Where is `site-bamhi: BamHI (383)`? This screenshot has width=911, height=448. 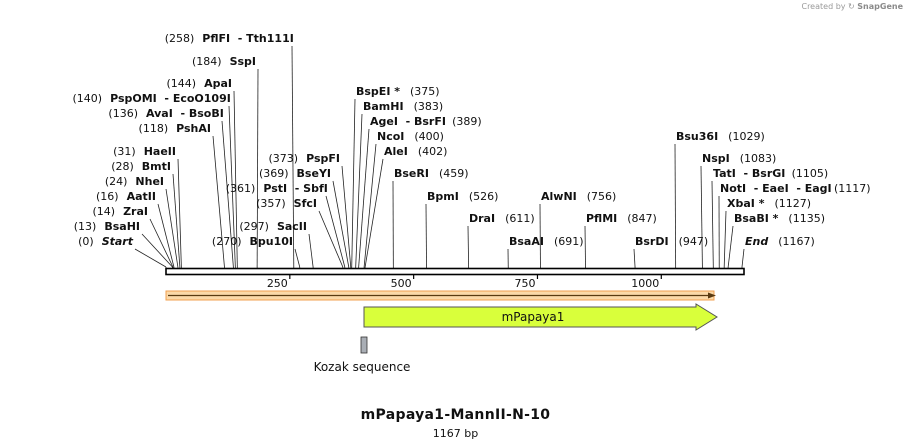
site-bamhi: BamHI (383) is located at coordinates (403, 106).